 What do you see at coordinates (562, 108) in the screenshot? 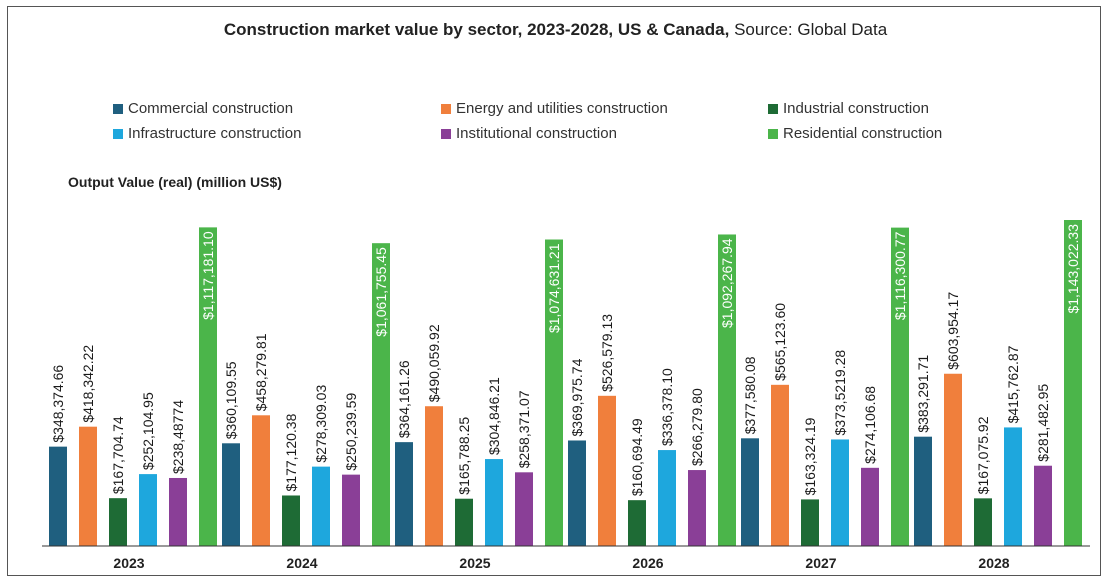
I see `legend-label: Energy and utilities construction` at bounding box center [562, 108].